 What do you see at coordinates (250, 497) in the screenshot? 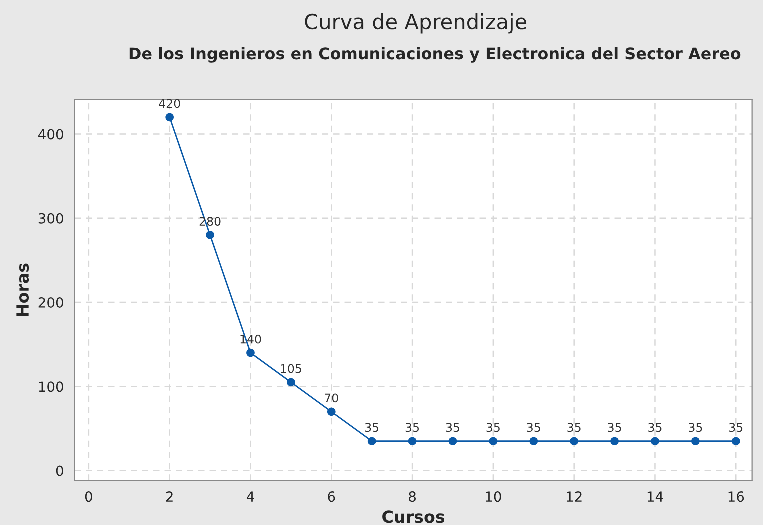
I see `x-tick-label: 4` at bounding box center [250, 497].